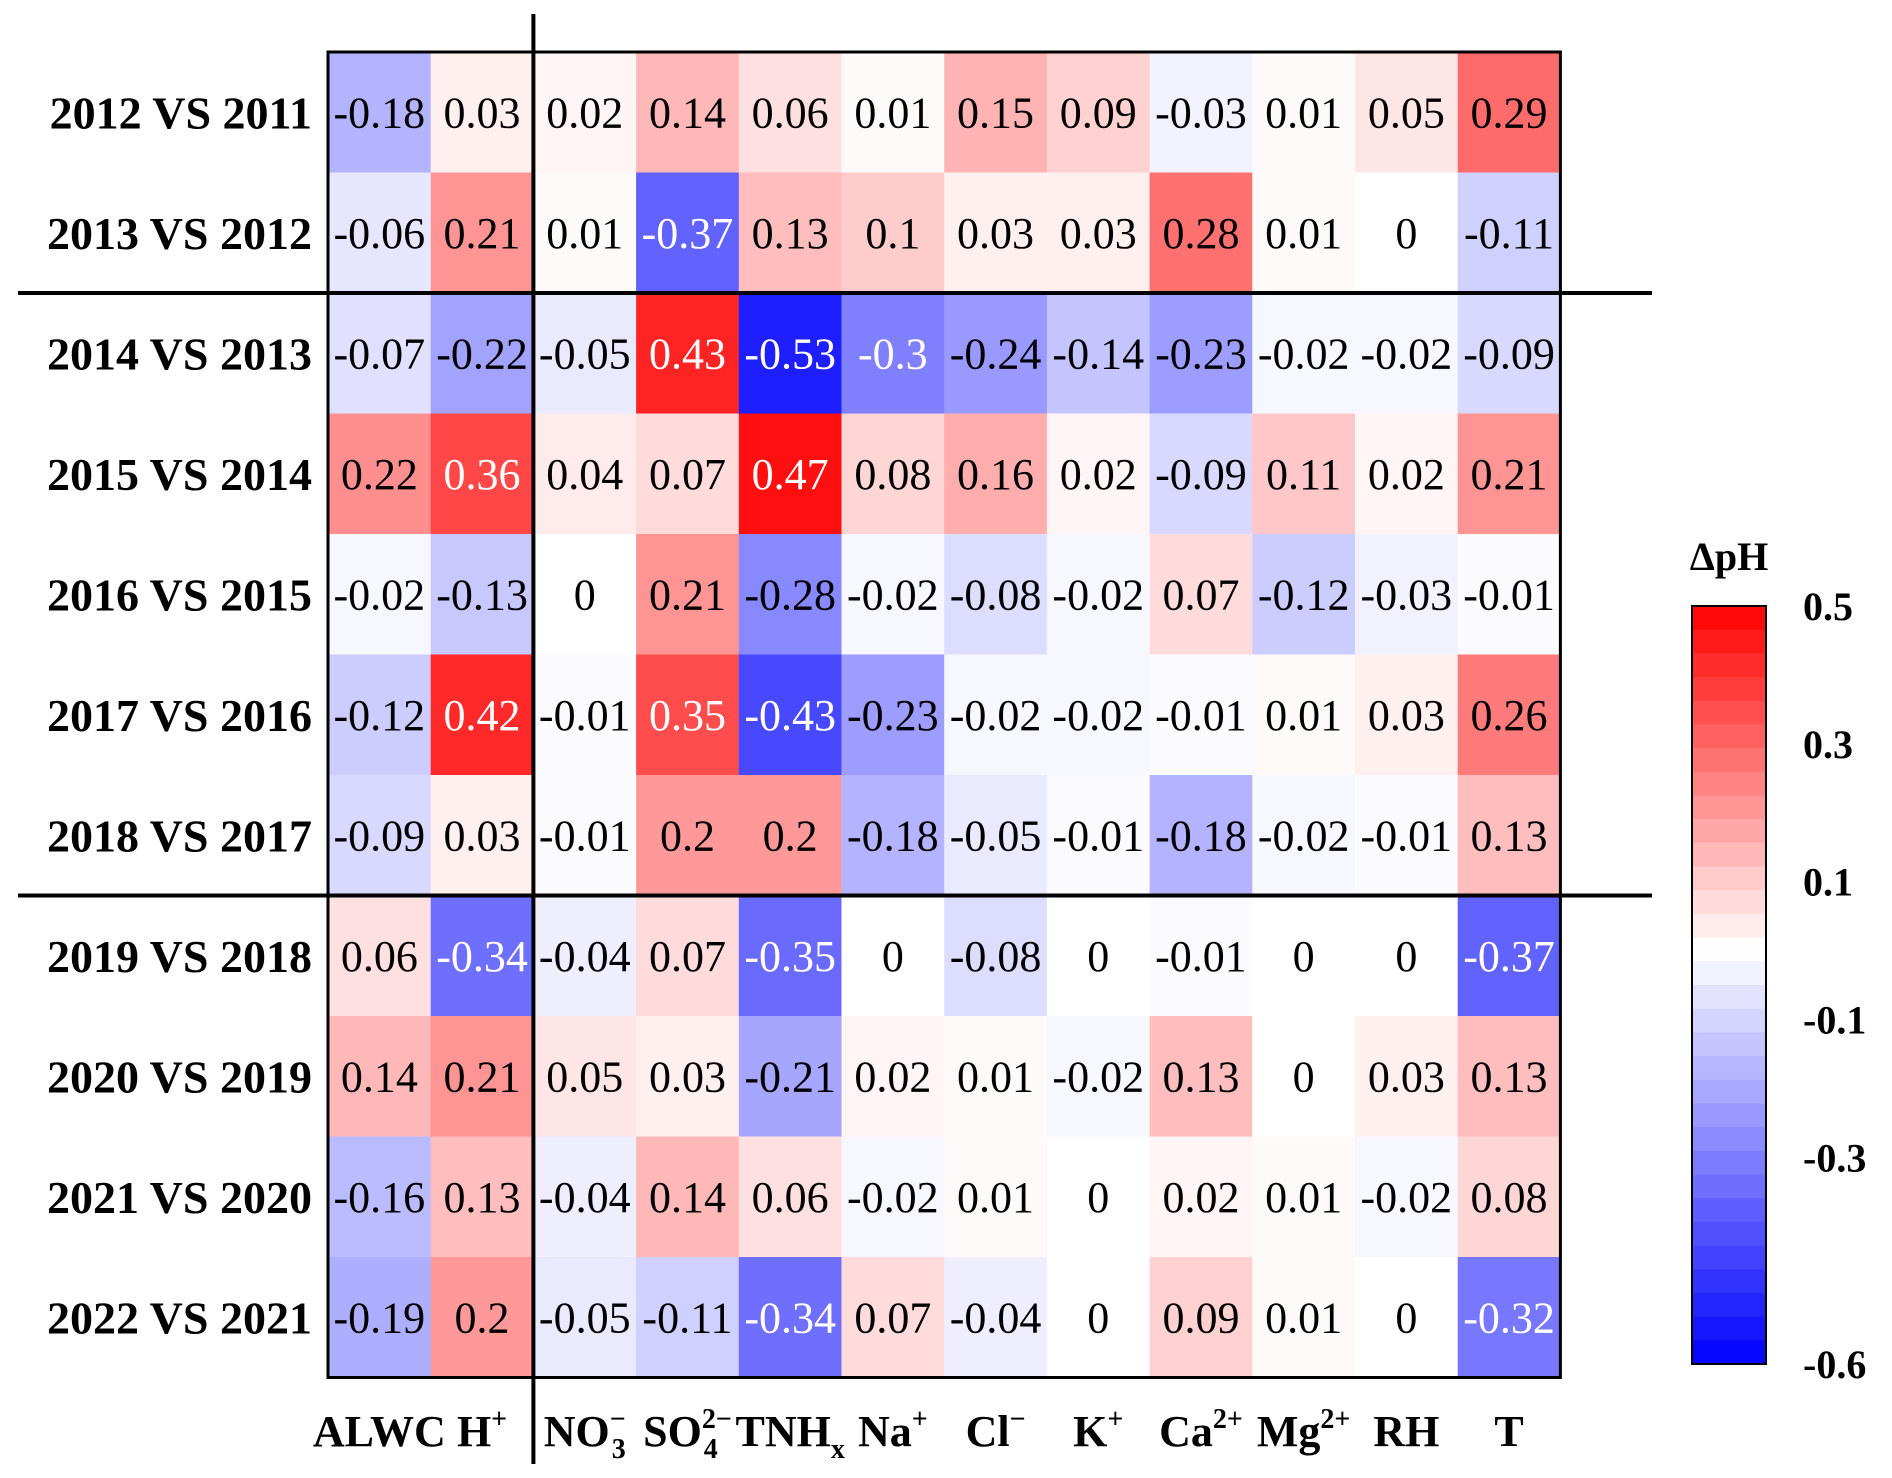 The height and width of the screenshot is (1478, 1892). What do you see at coordinates (181, 112) in the screenshot?
I see `row-label: 2012 VS 2011` at bounding box center [181, 112].